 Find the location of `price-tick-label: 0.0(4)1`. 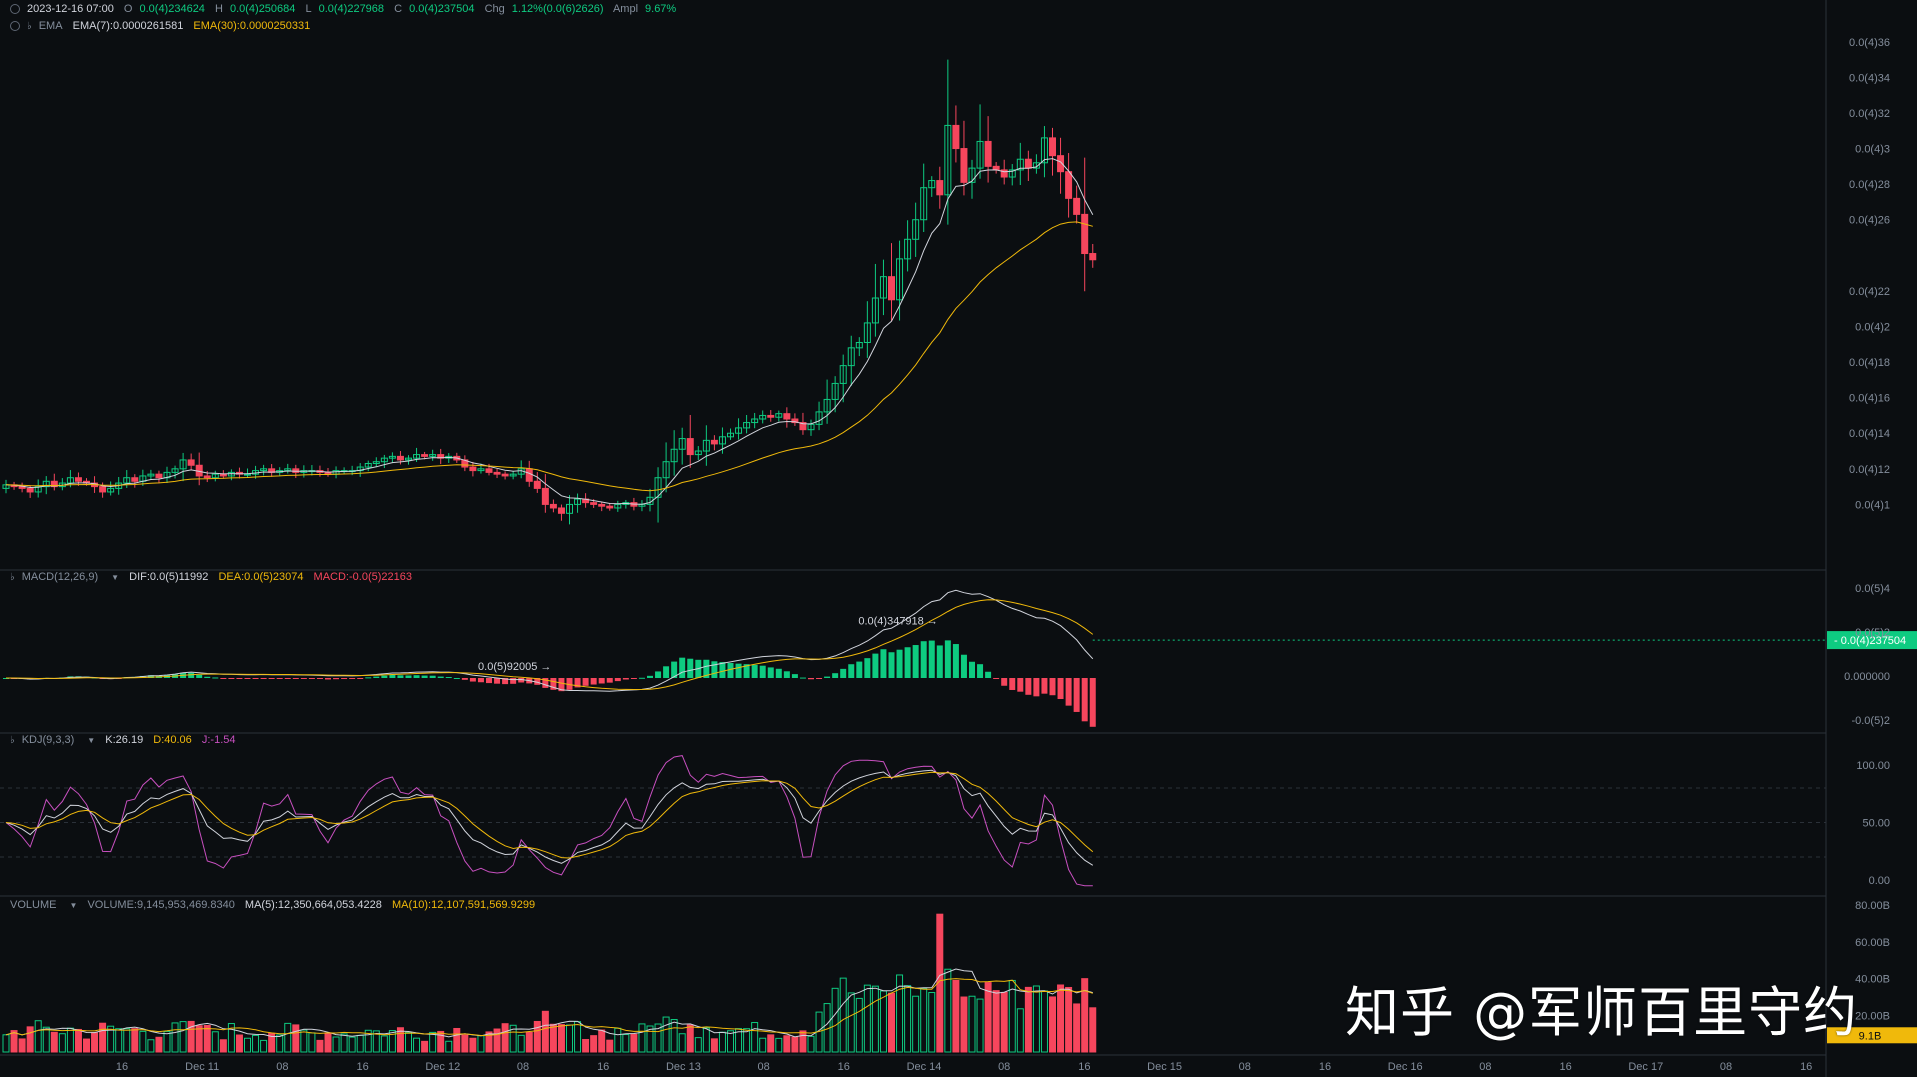

price-tick-label: 0.0(4)1 is located at coordinates (1872, 505).